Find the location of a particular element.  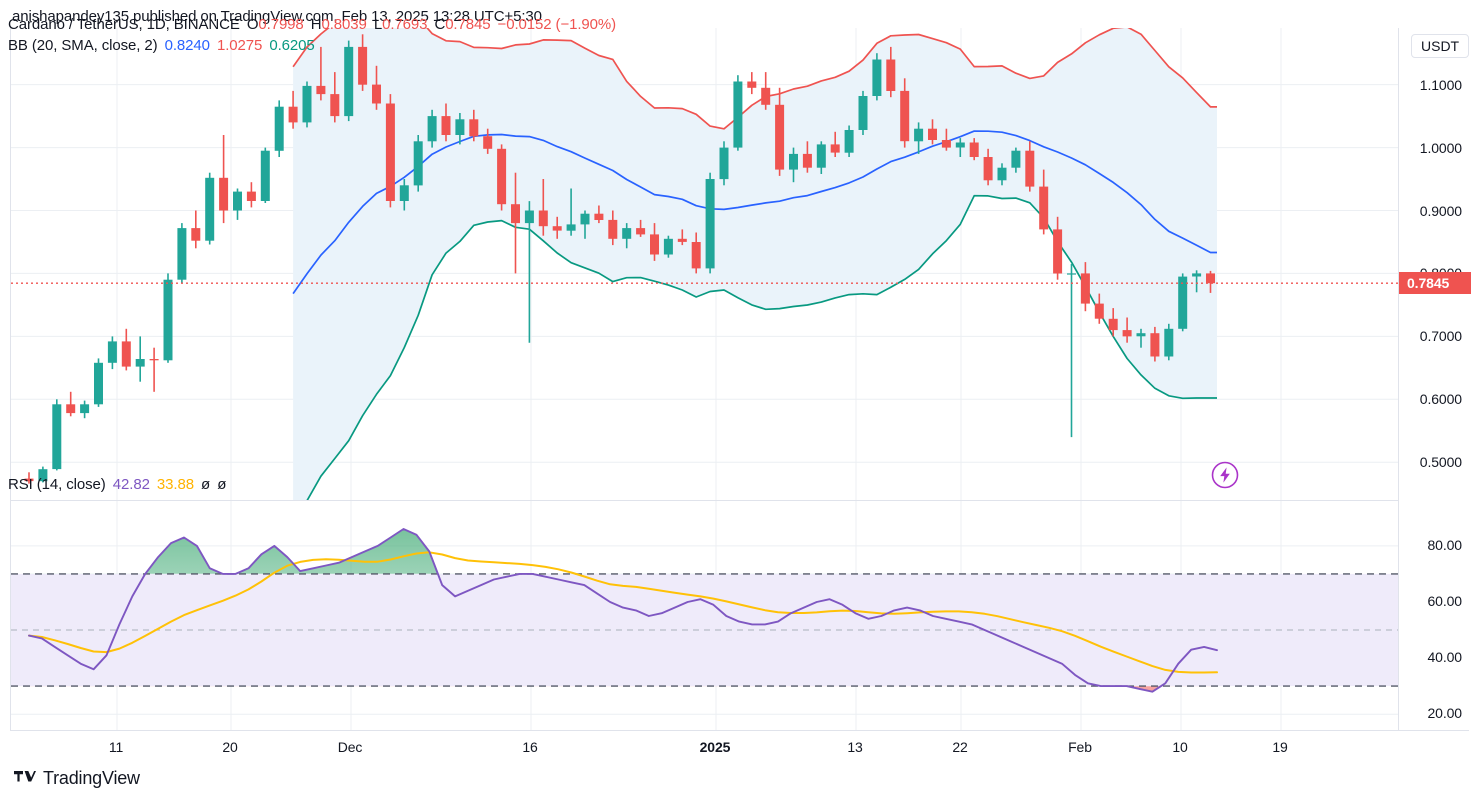

price-axis-tick: 0.6000 is located at coordinates (1440, 399).